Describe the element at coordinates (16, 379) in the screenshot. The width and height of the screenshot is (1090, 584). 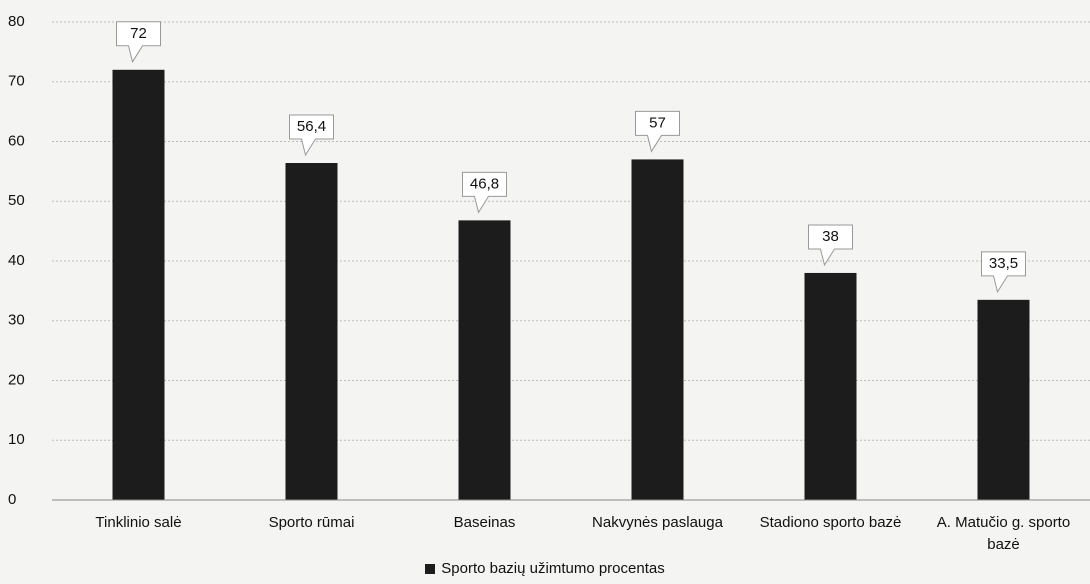
I see `y-tick-label: 20` at that location.